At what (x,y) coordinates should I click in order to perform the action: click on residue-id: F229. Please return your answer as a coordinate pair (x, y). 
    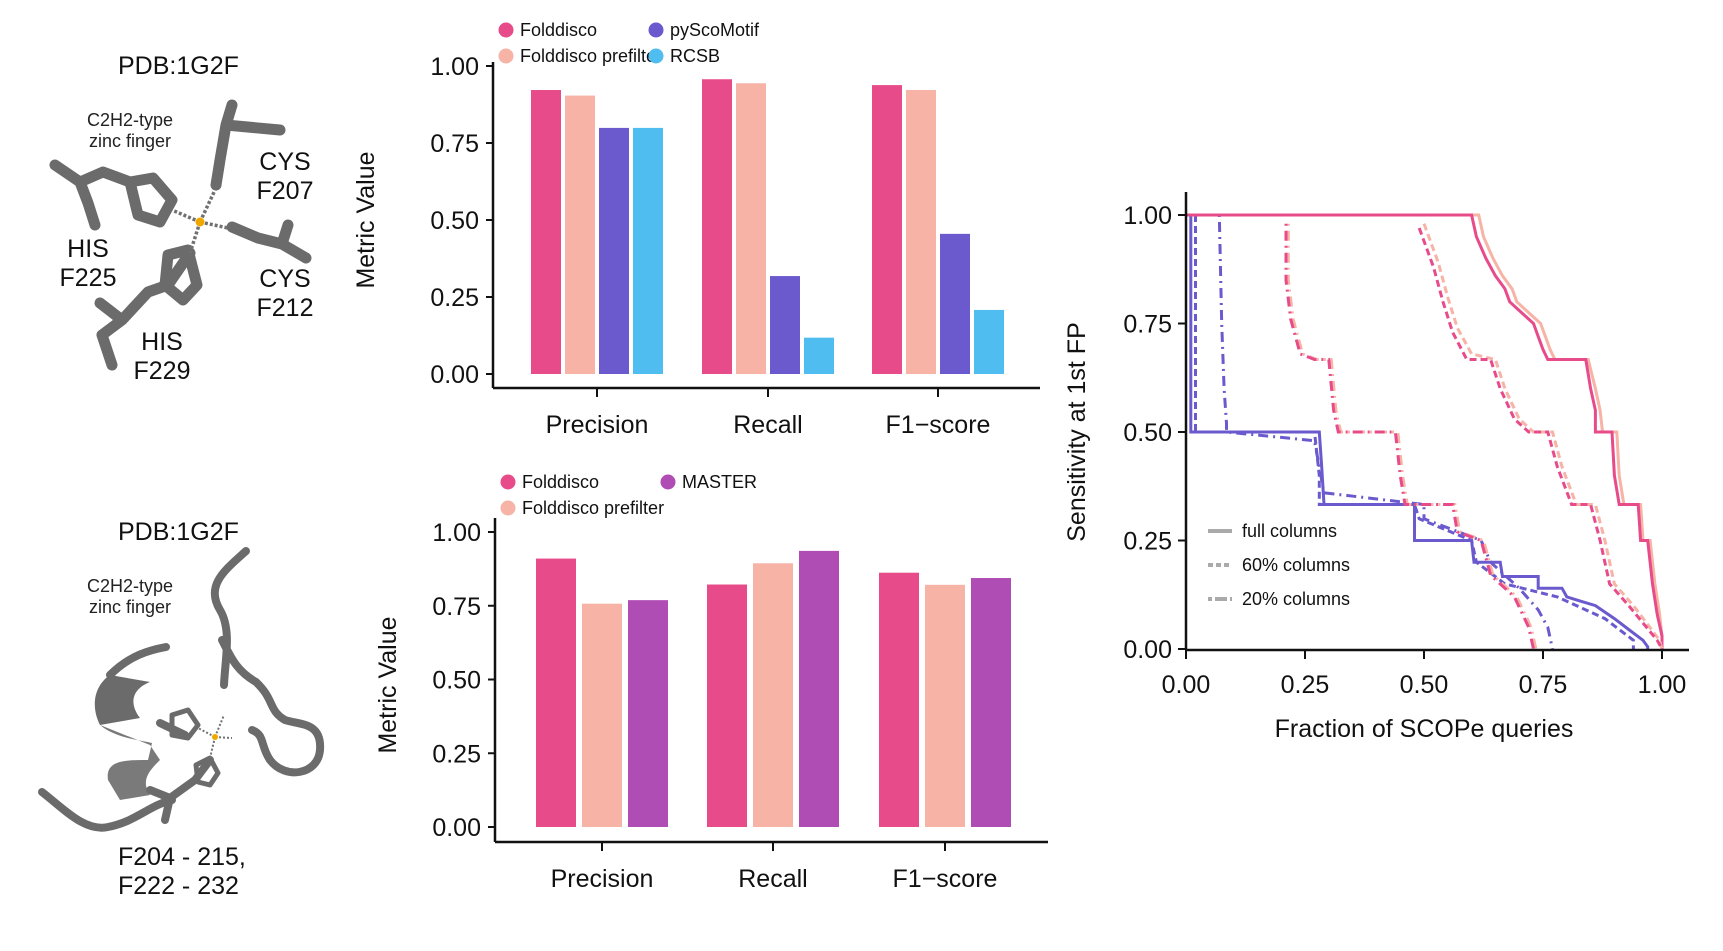
    Looking at the image, I should click on (162, 371).